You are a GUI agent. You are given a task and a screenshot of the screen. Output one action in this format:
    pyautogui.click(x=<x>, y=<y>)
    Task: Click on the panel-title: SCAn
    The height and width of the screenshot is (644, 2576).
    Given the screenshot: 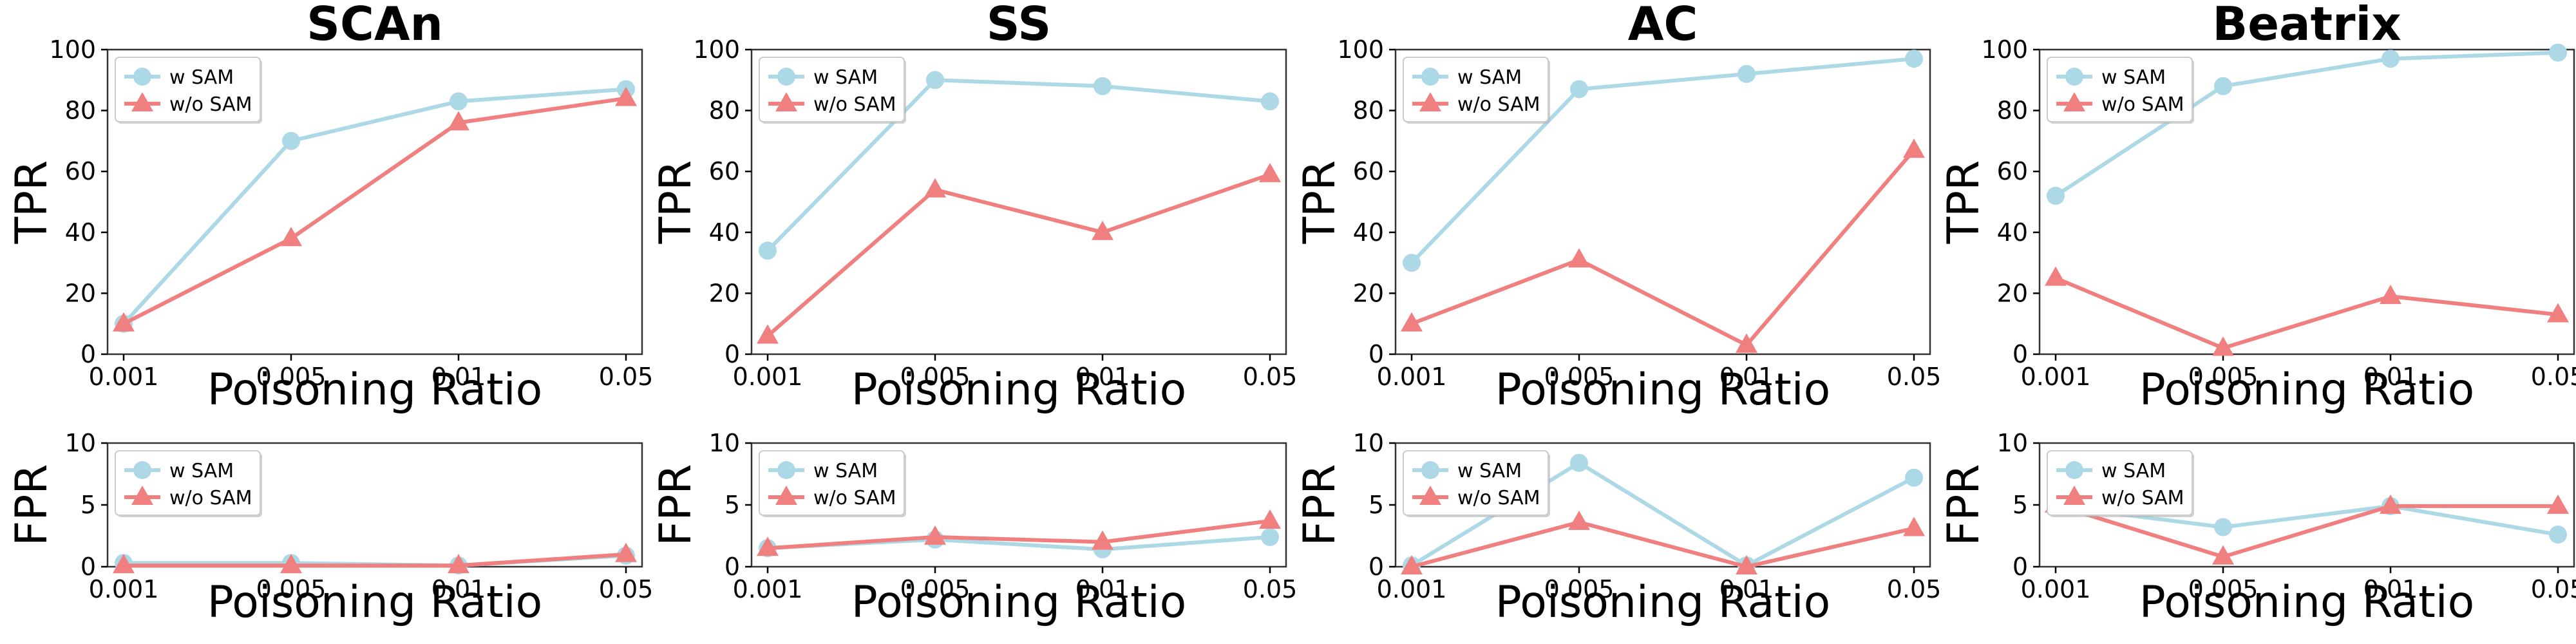 What is the action you would take?
    pyautogui.click(x=375, y=26)
    